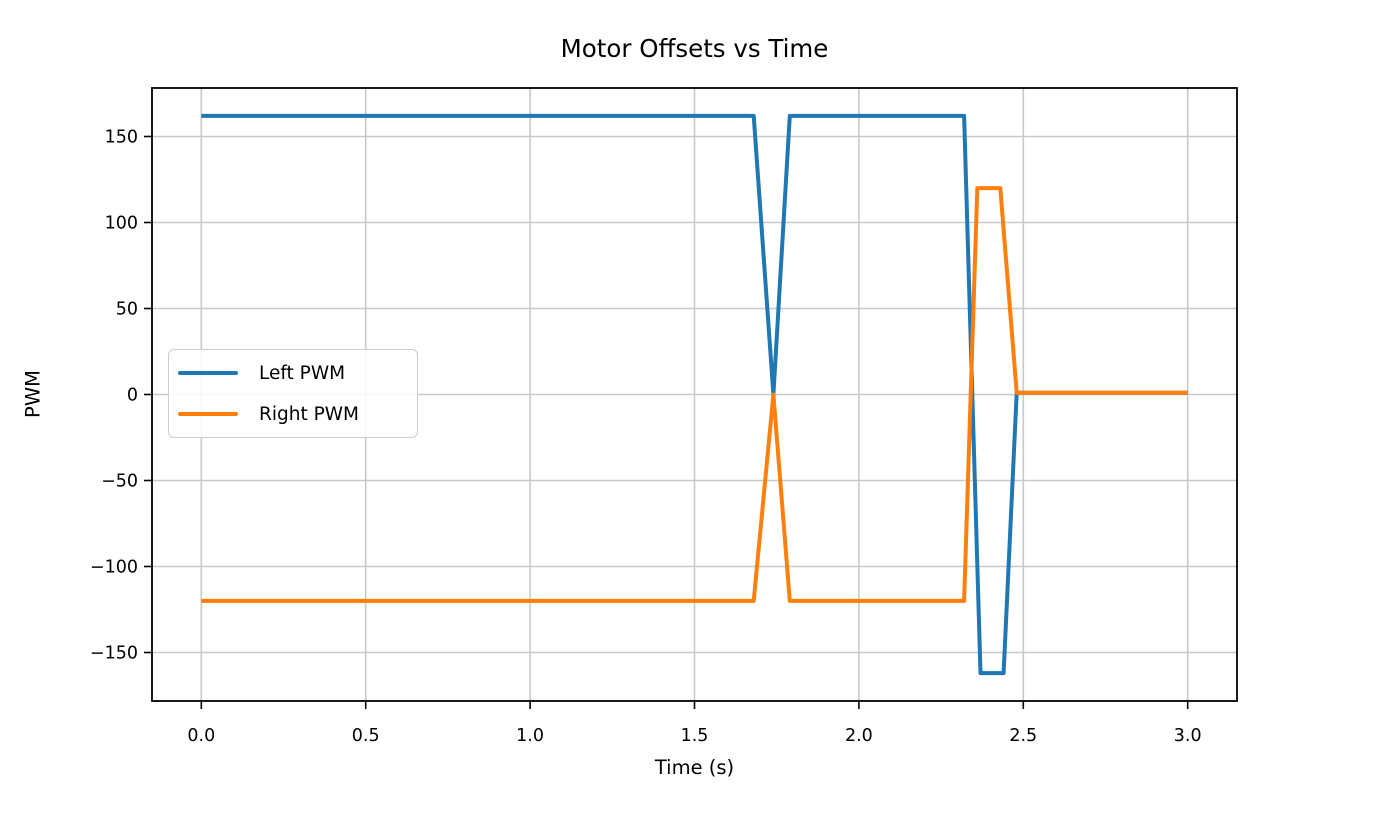  Describe the element at coordinates (114, 567) in the screenshot. I see `y-tick-label: −100` at that location.